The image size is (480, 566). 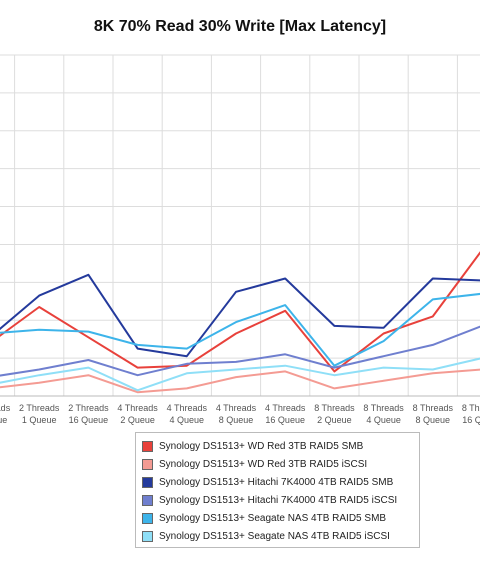 What do you see at coordinates (39, 414) in the screenshot?
I see `x-tick-label: 2 Threads 1 Queue` at bounding box center [39, 414].